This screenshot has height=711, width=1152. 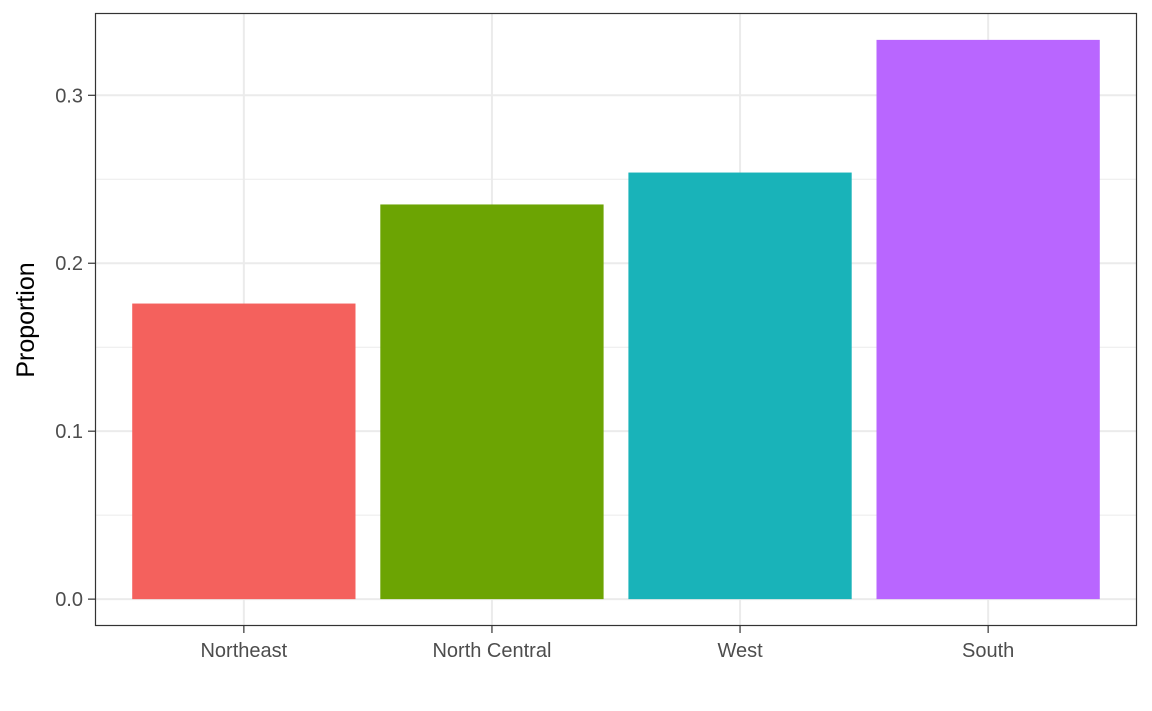 What do you see at coordinates (69, 96) in the screenshot?
I see `y-tick-label: 0.3` at bounding box center [69, 96].